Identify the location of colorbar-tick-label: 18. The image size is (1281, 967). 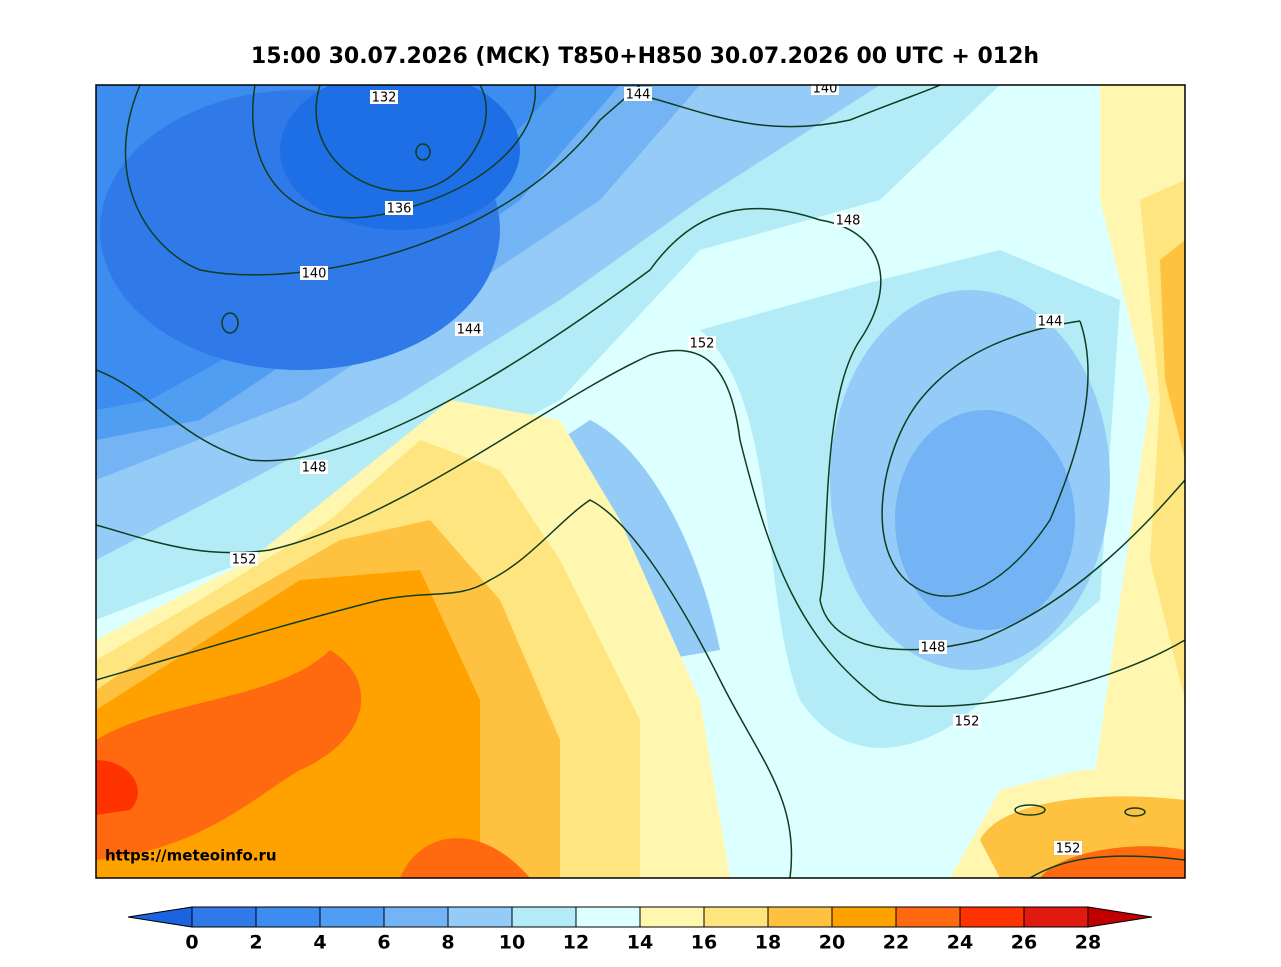
(768, 943).